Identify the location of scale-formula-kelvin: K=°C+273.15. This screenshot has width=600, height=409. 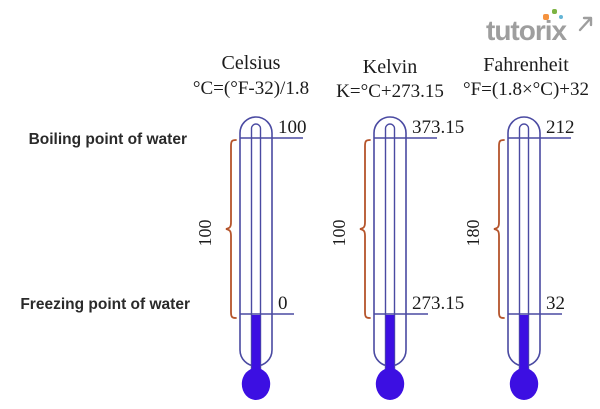
(390, 91).